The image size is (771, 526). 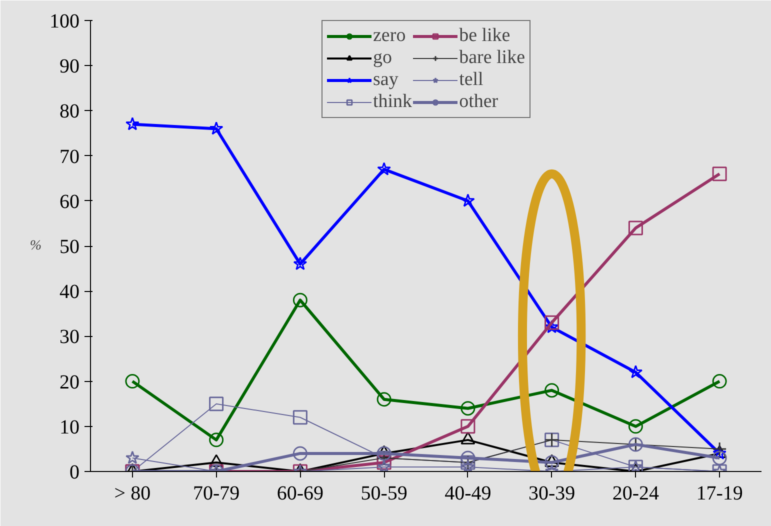 I want to click on y-tick-label: 90, so click(x=70, y=67).